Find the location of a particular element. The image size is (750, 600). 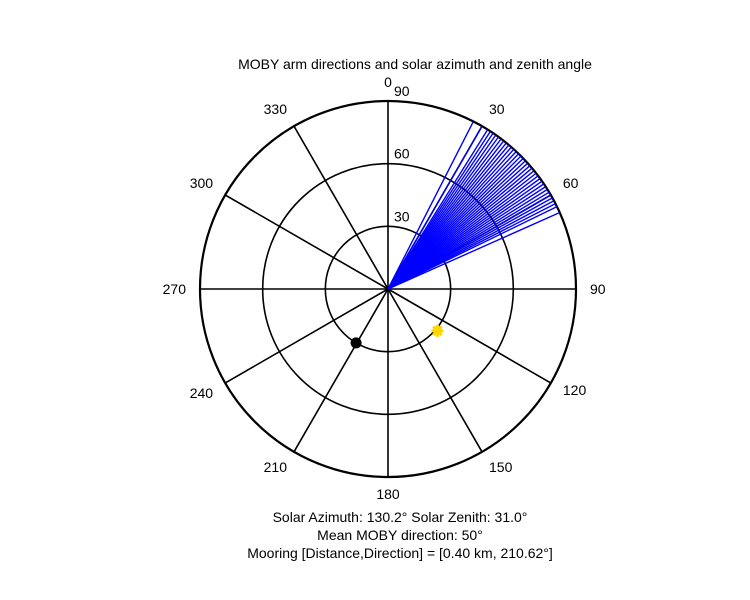

angle-tick-label: 30 is located at coordinates (497, 109).